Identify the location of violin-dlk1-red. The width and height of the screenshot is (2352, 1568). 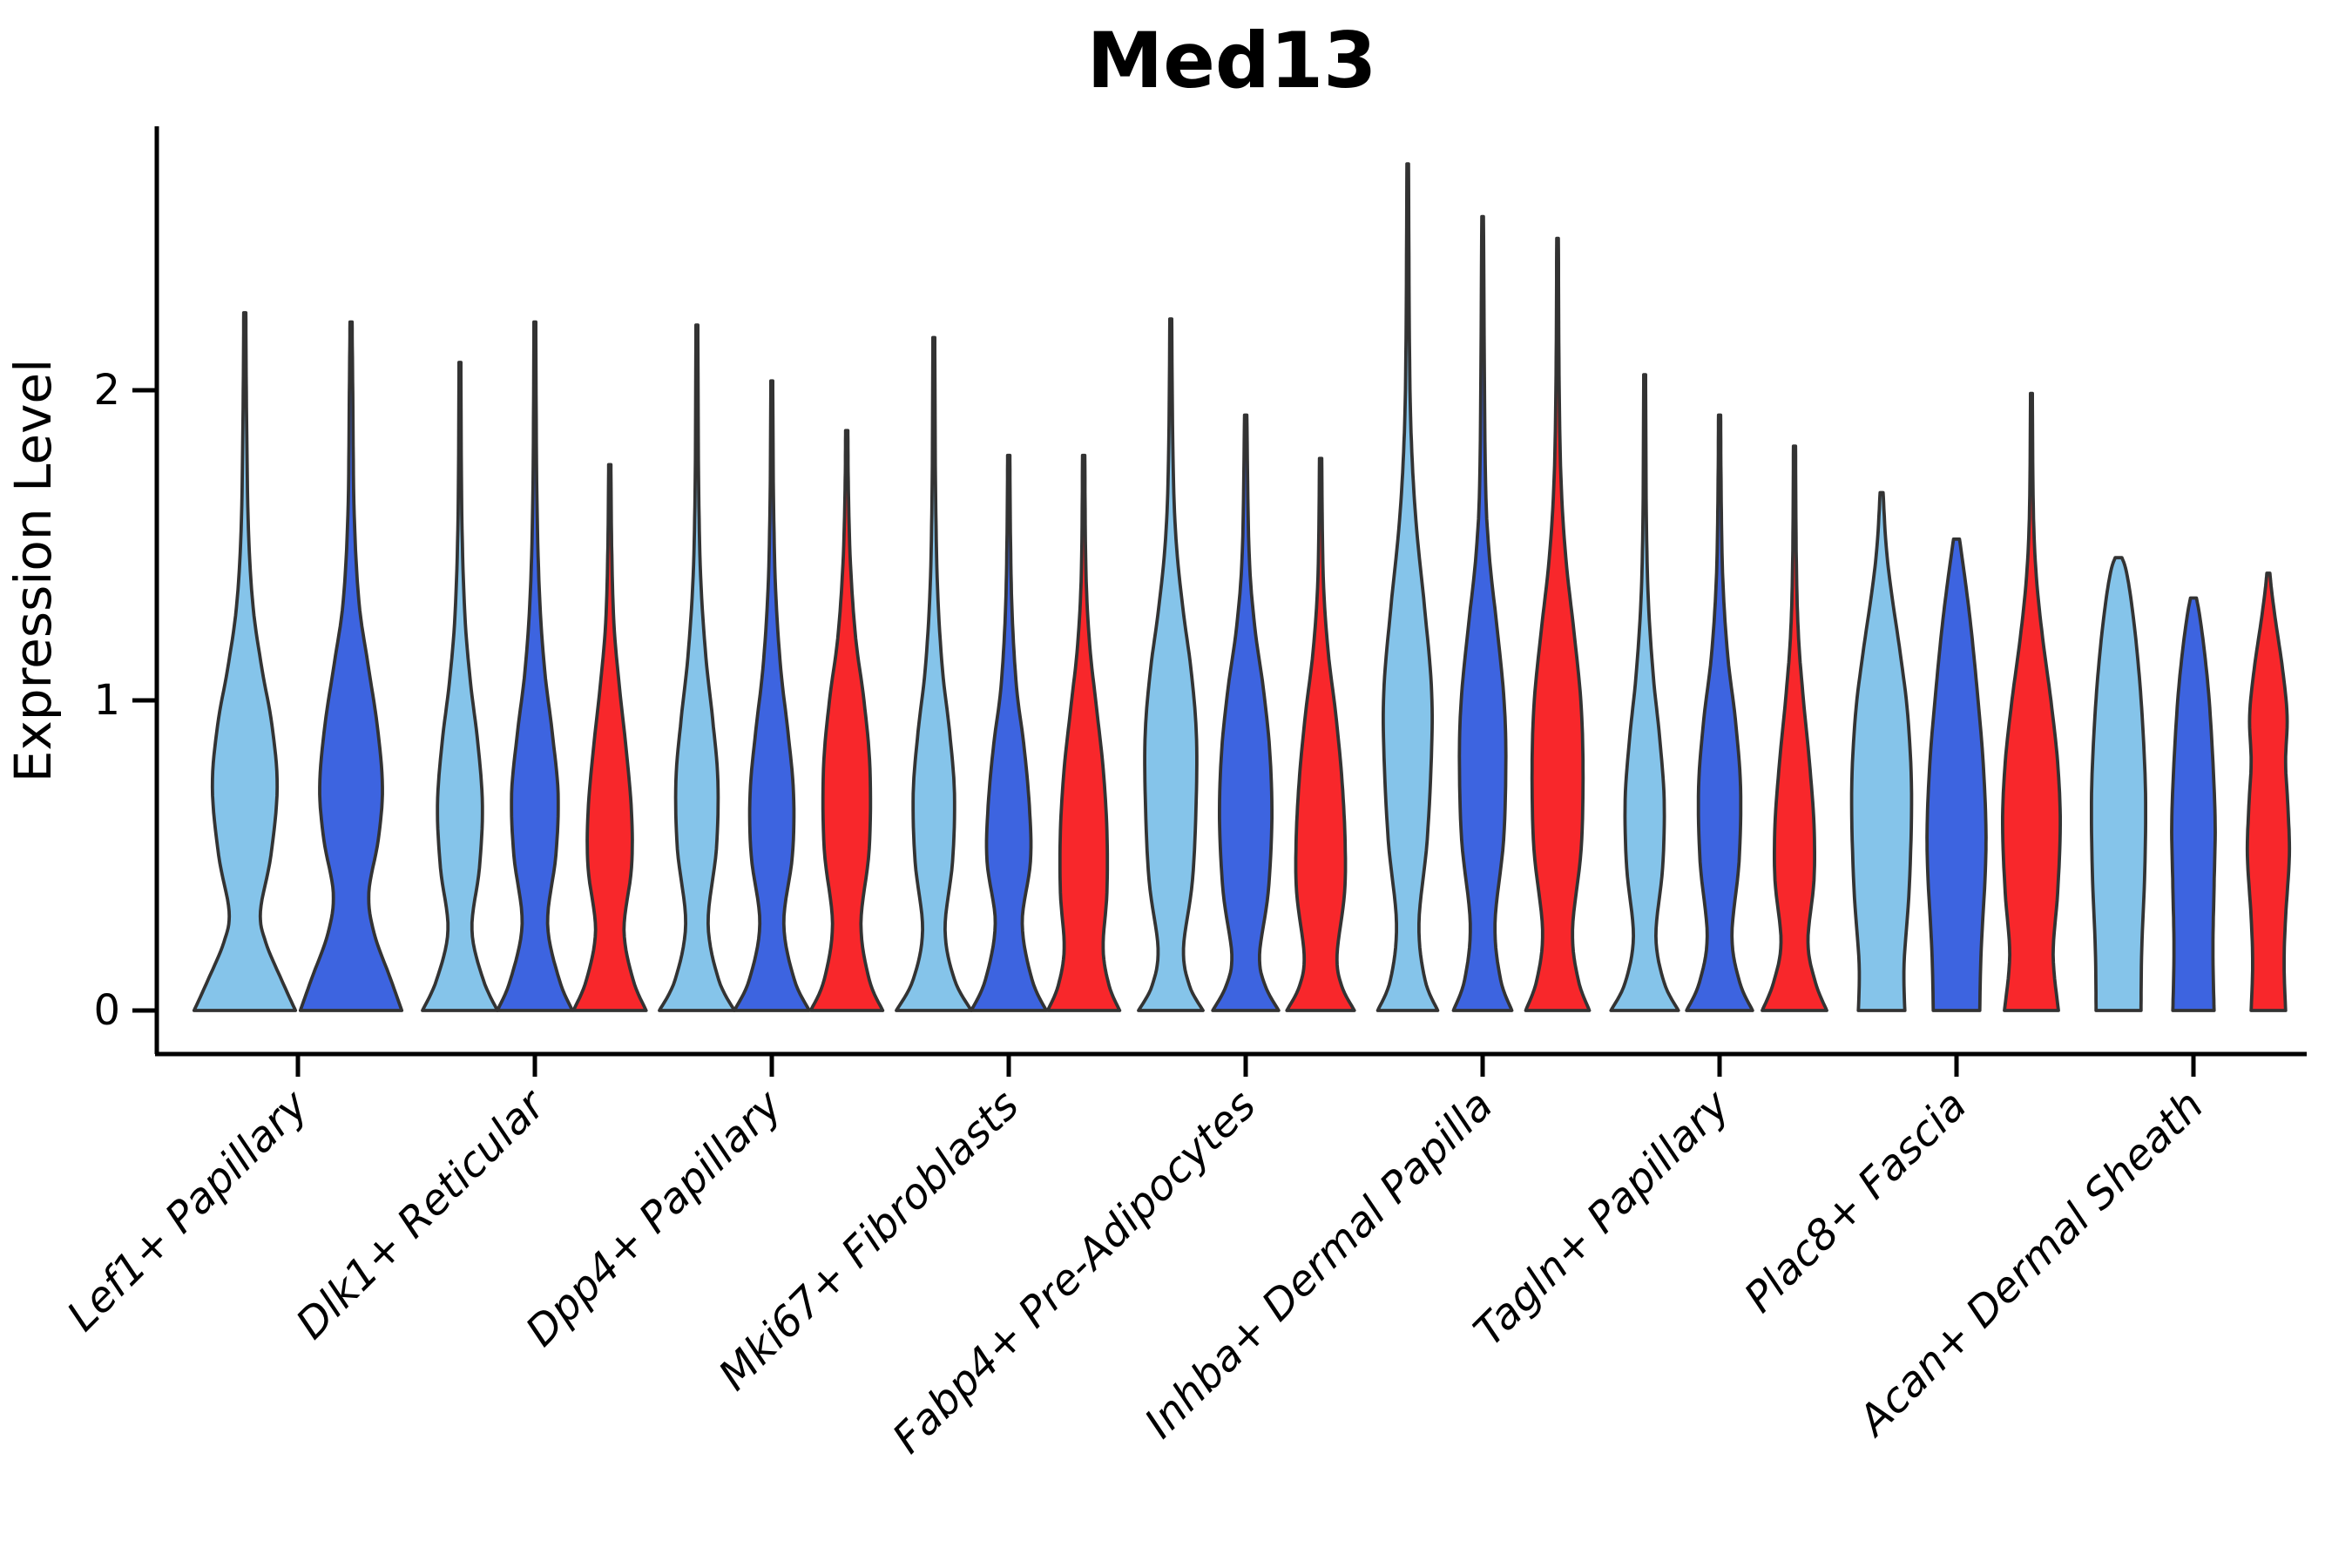
(609, 737).